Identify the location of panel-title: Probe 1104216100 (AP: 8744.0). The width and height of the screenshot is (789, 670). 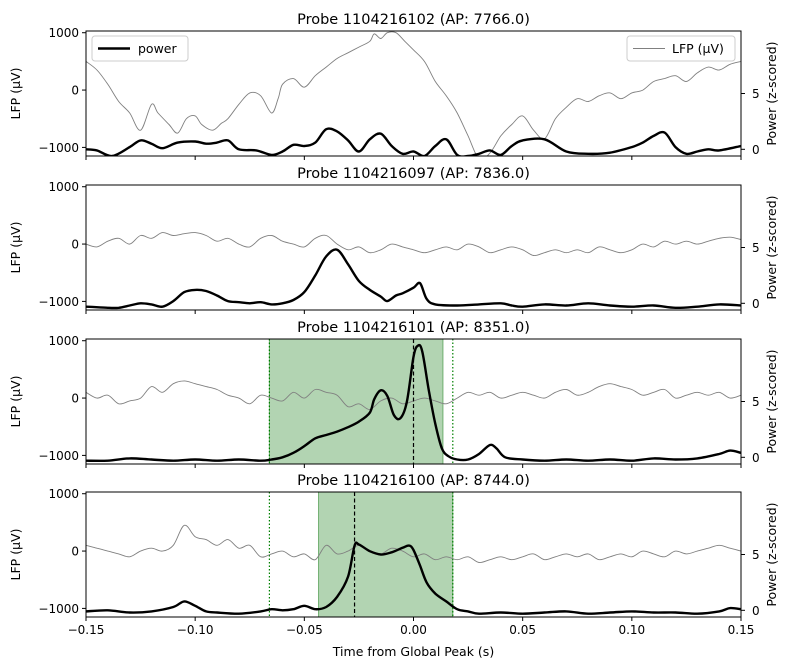
(413, 481).